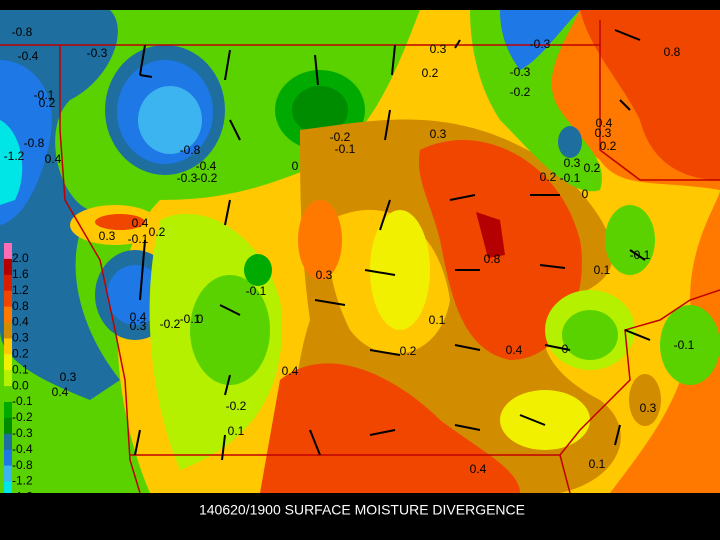  Describe the element at coordinates (22, 433) in the screenshot. I see `colorbar-label: -0.3` at that location.